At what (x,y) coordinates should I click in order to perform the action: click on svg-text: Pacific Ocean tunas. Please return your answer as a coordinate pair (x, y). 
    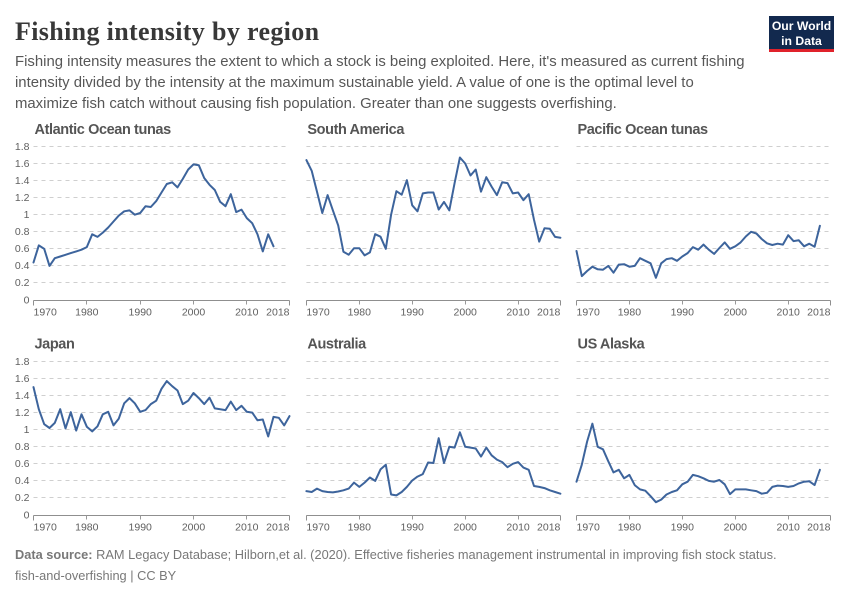
    Looking at the image, I should click on (643, 130).